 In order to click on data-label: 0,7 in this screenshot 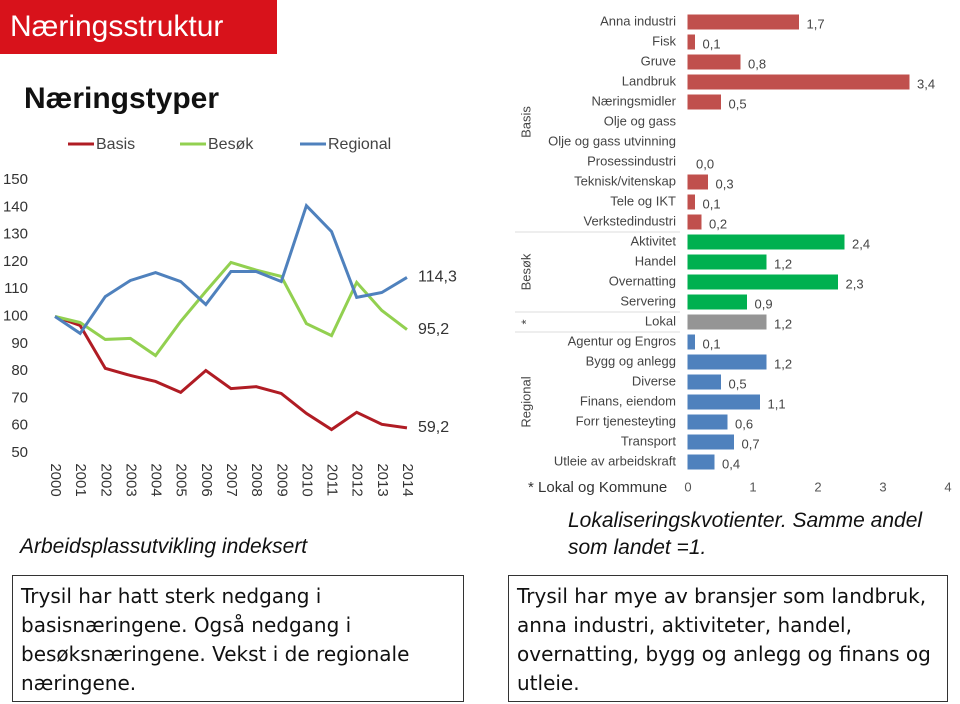, I will do `click(751, 443)`.